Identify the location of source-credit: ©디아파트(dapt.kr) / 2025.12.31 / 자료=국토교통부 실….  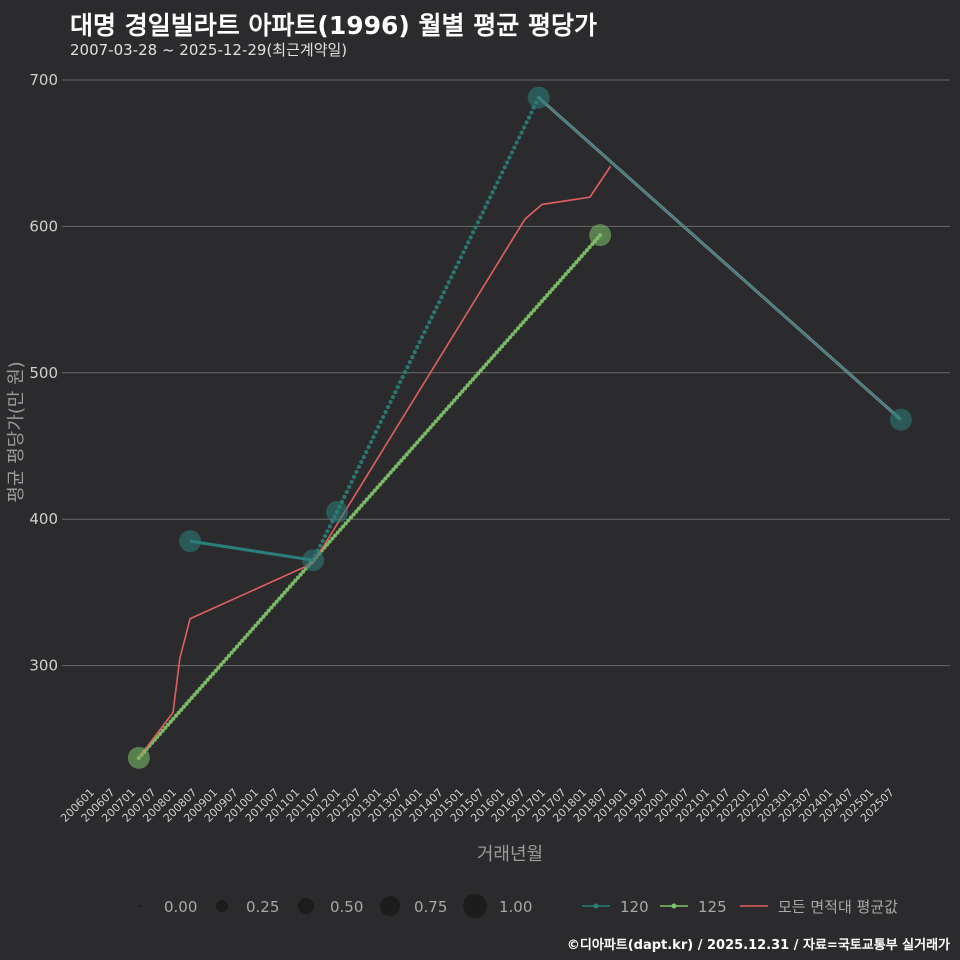
(758, 945).